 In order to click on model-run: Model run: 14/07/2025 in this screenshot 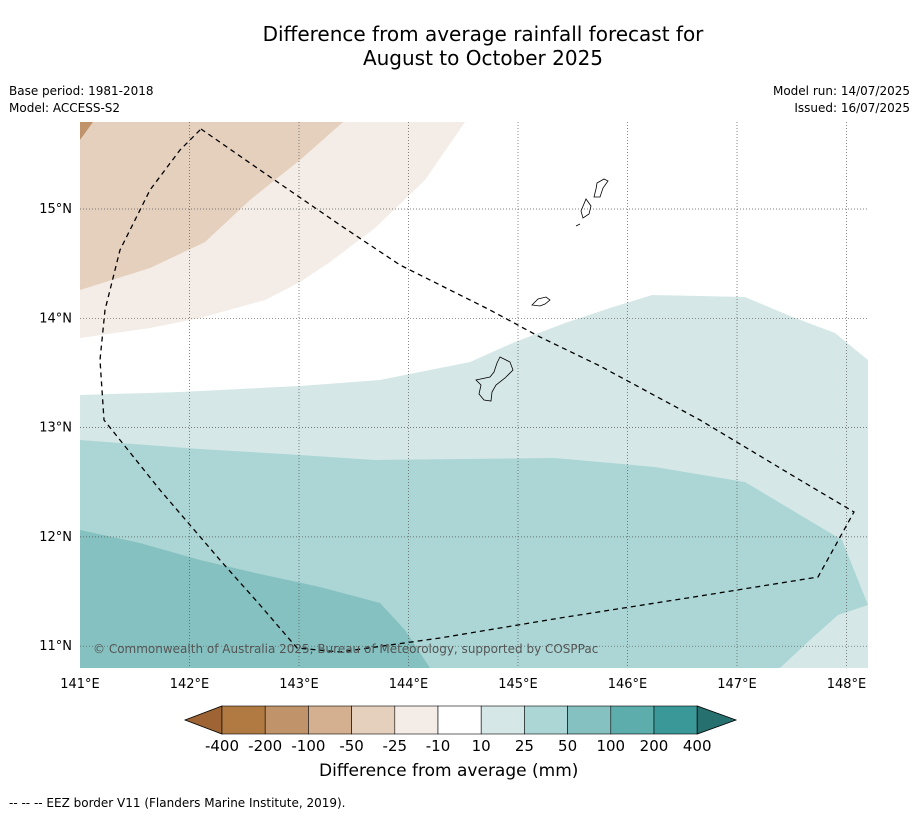, I will do `click(841, 91)`.